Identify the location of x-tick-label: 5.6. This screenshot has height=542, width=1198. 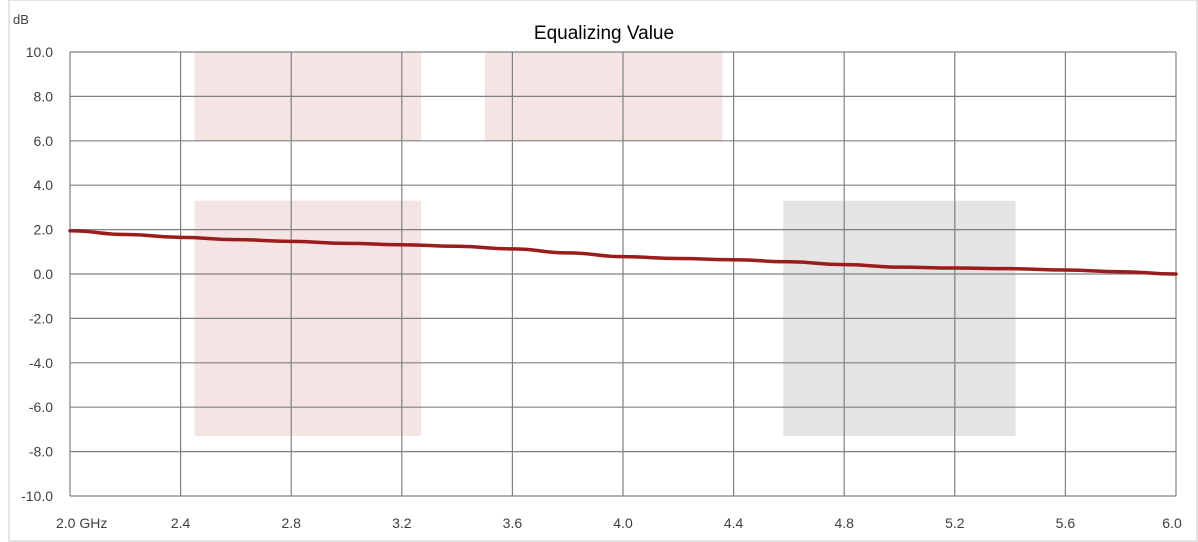
(1066, 523).